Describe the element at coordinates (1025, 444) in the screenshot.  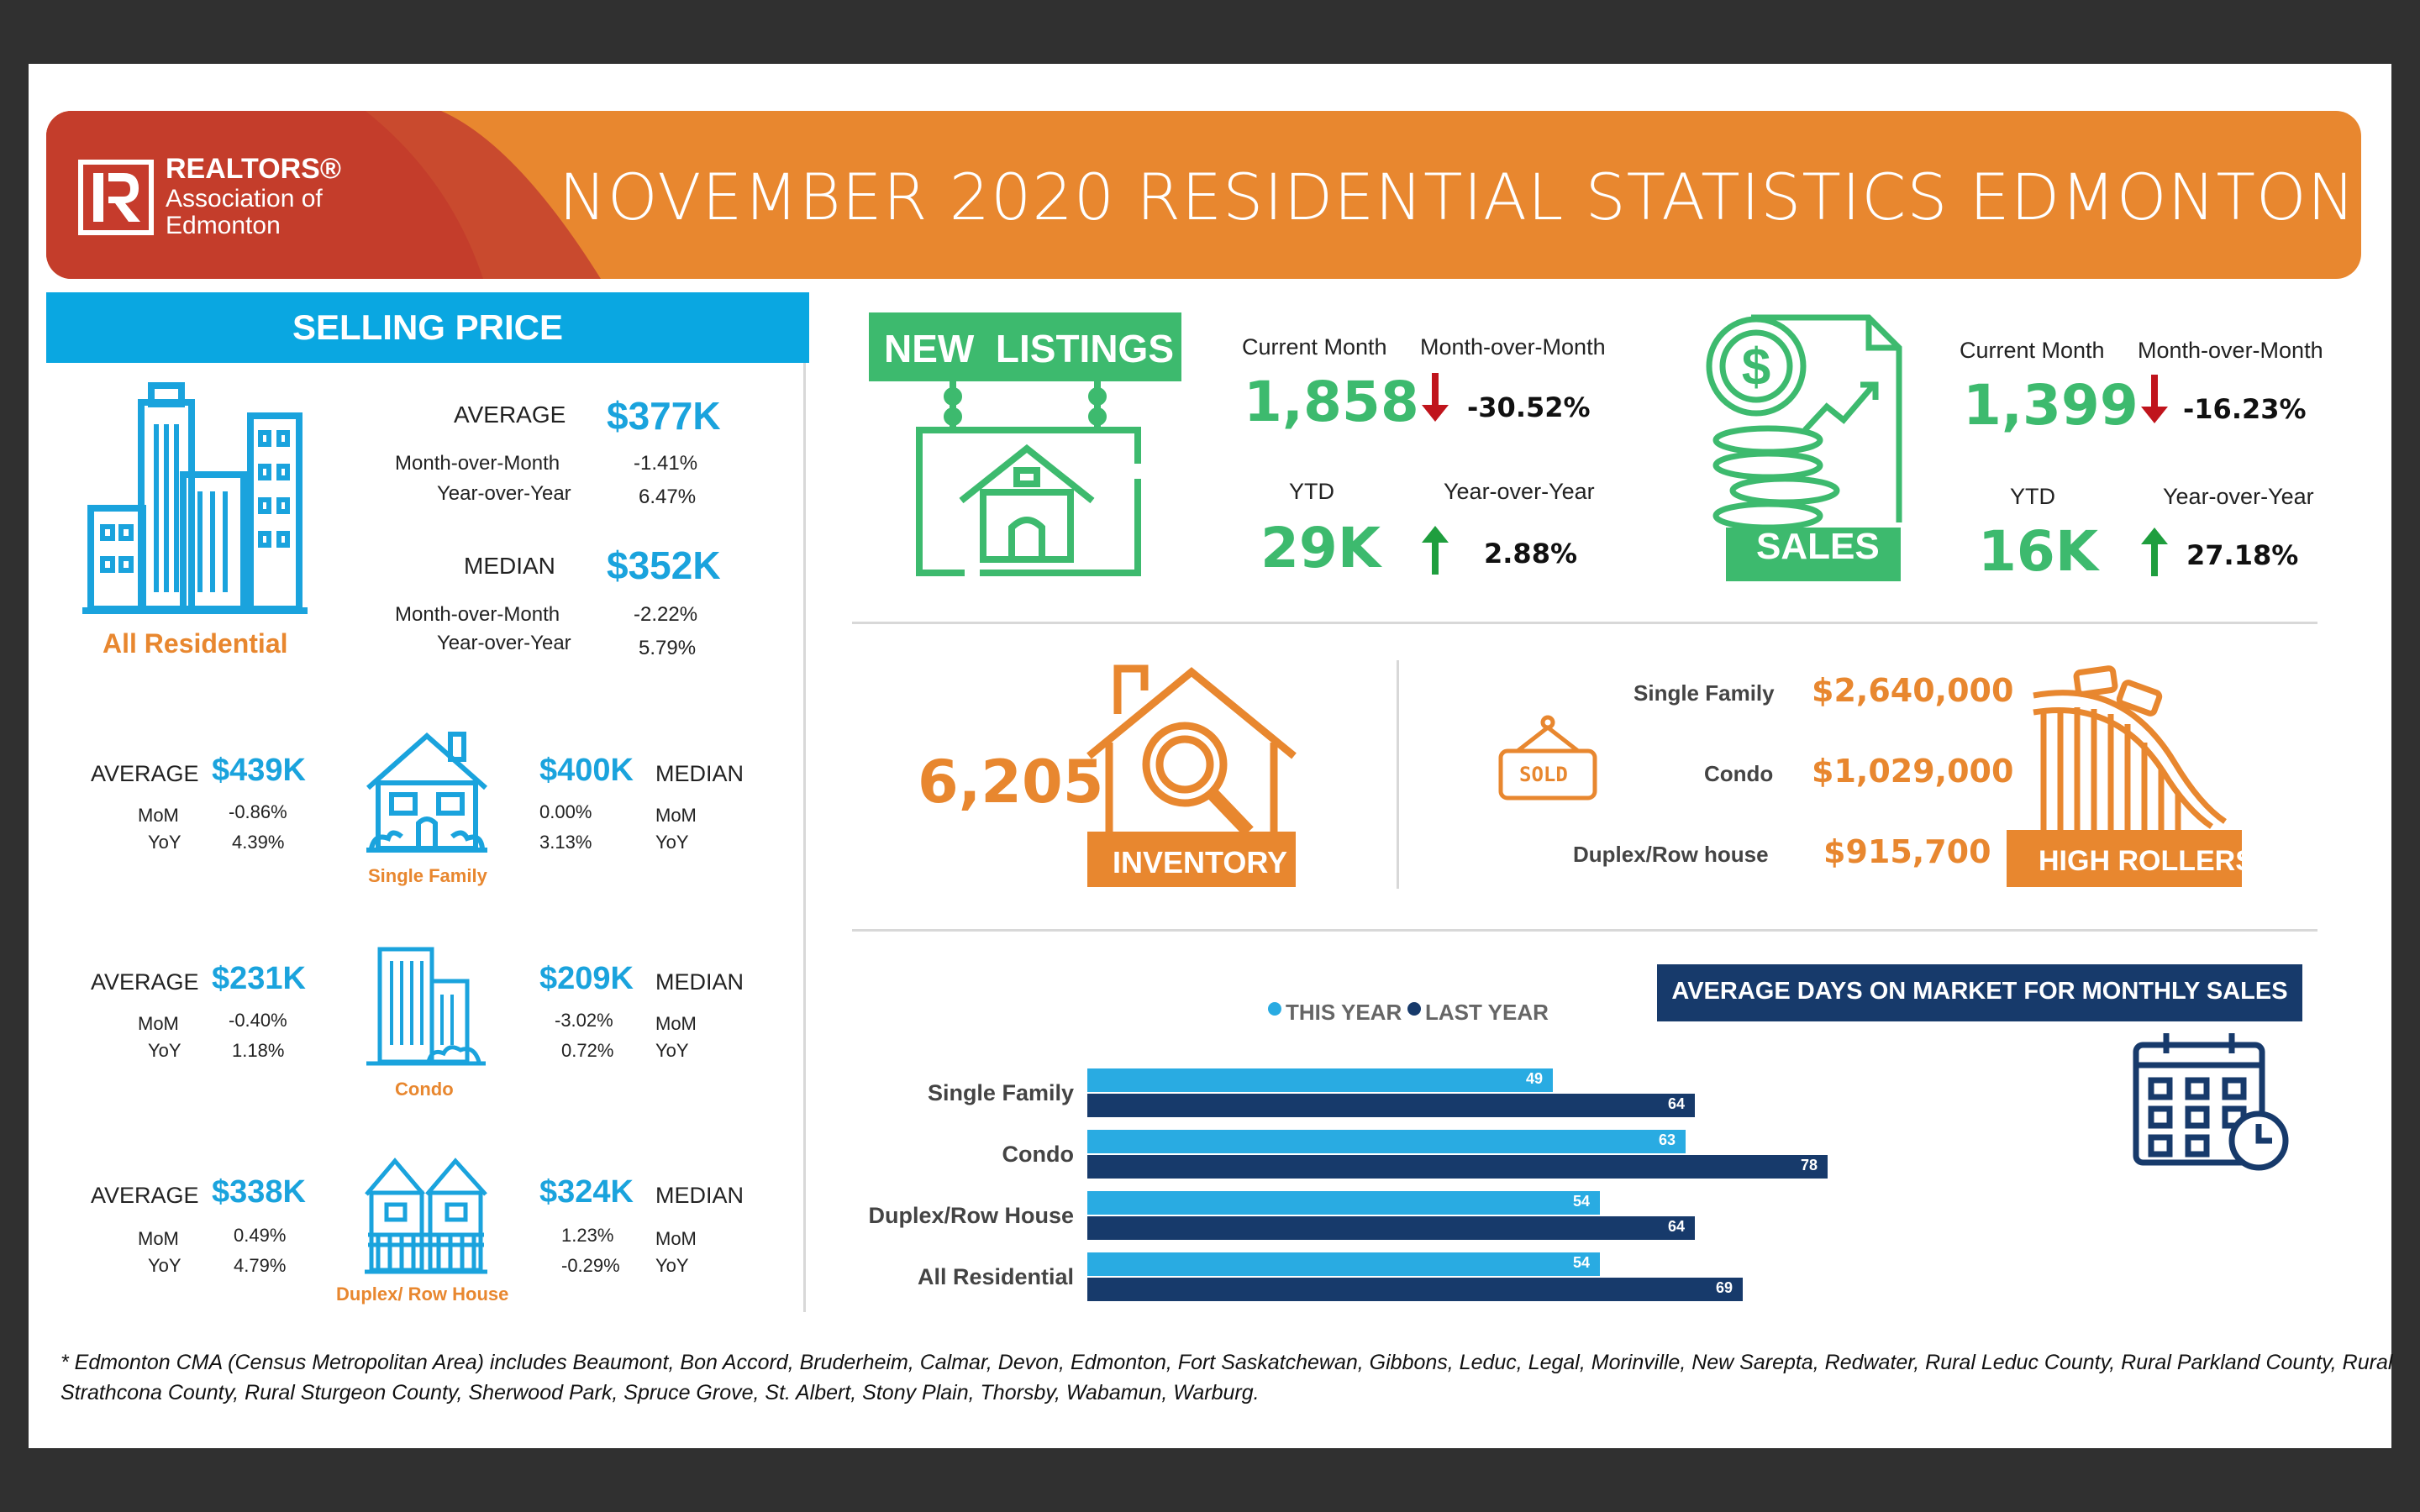
I see `new-listings-sign-icon` at that location.